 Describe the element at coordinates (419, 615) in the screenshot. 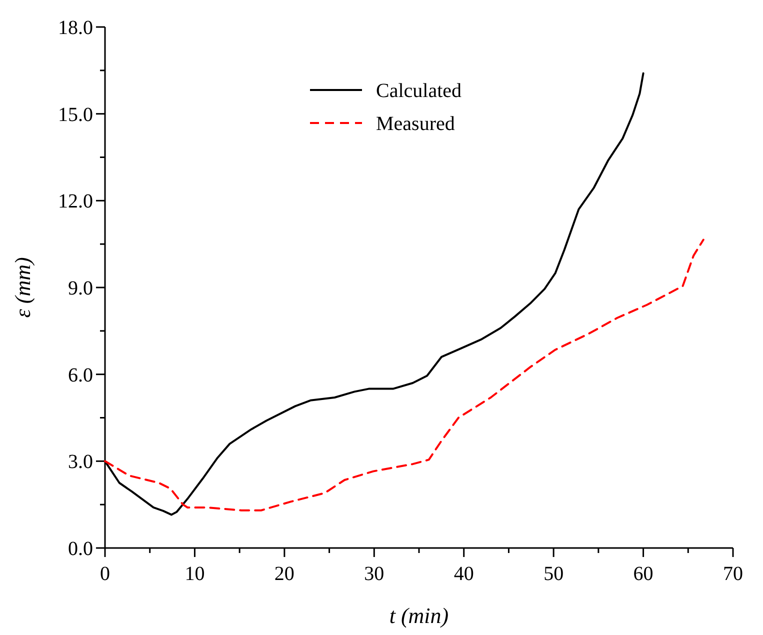

I see `x-axis-title: t (min)` at that location.